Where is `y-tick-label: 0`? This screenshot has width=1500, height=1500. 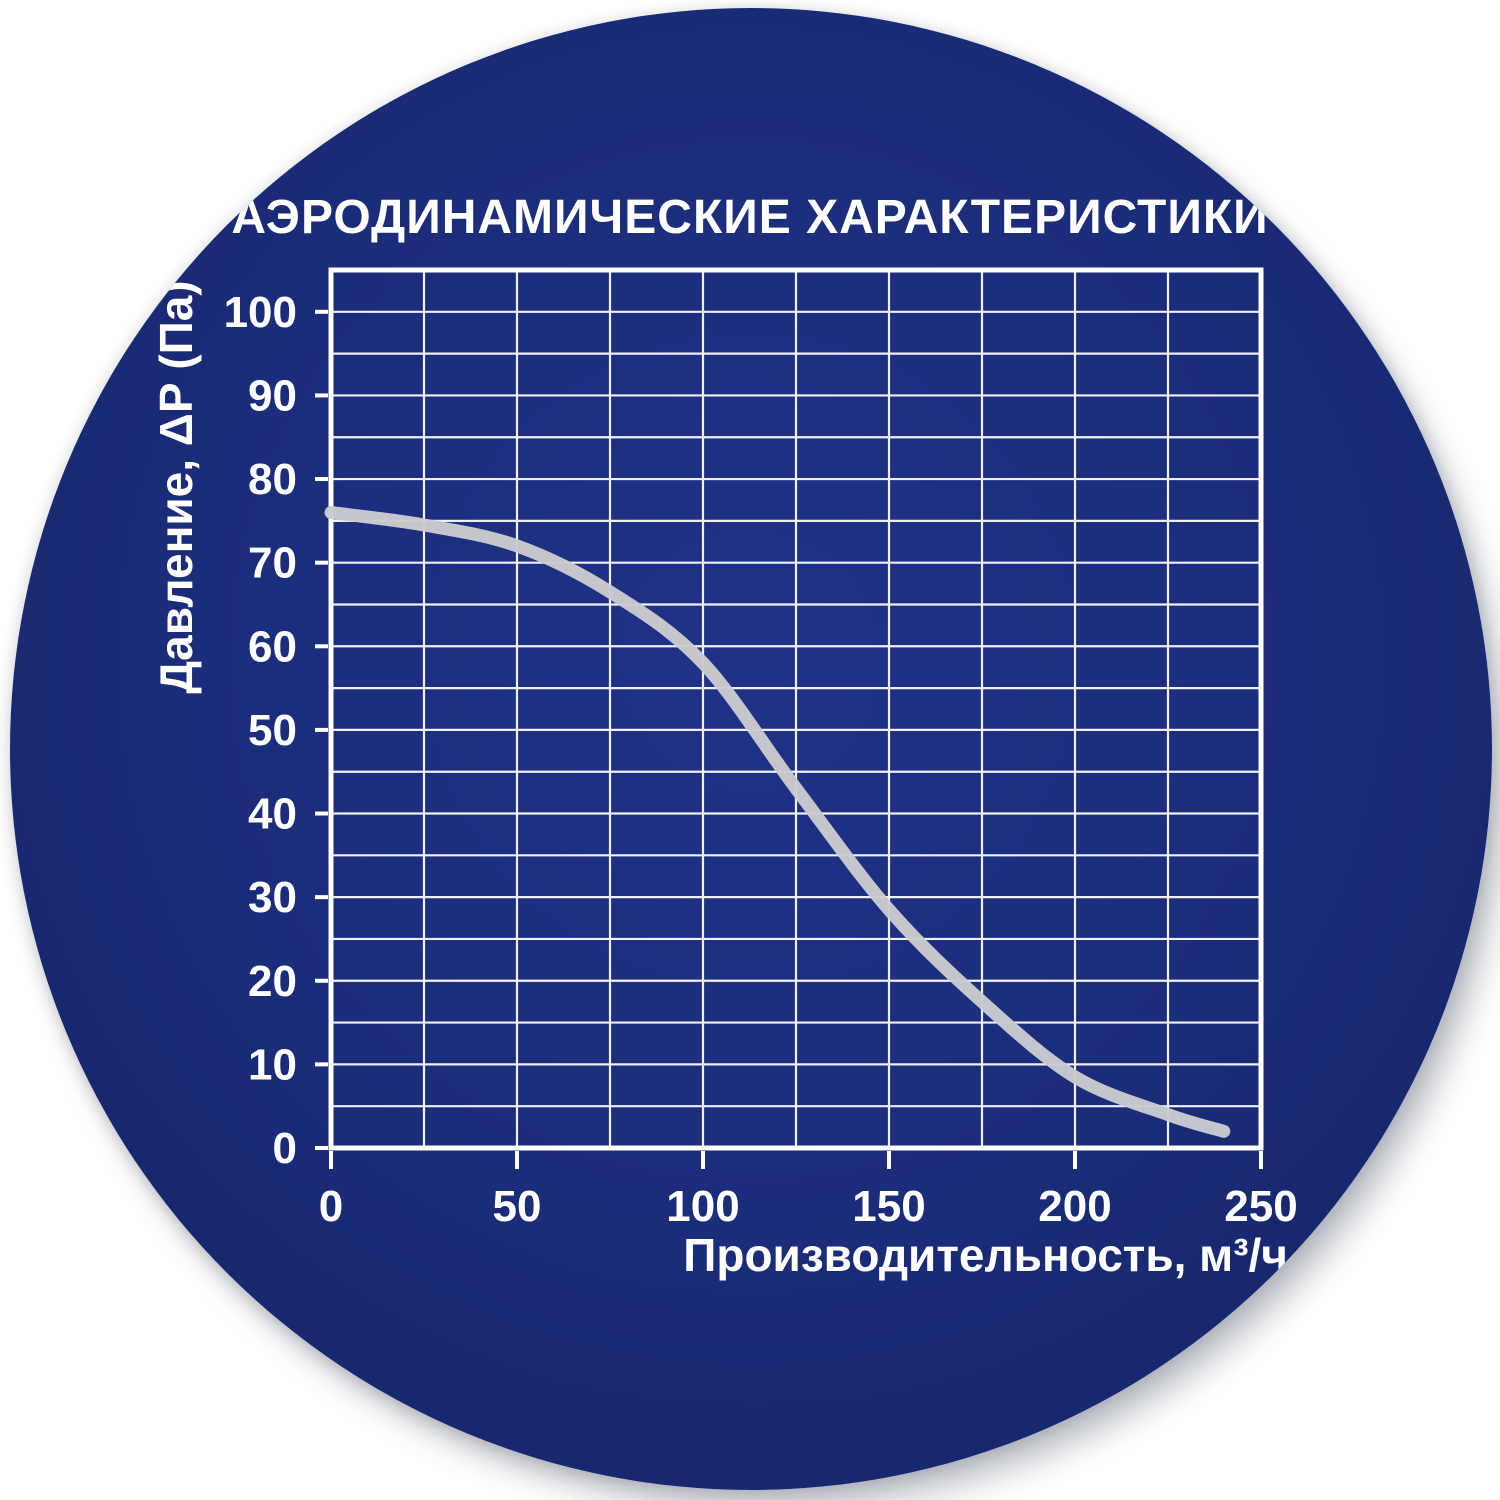 y-tick-label: 0 is located at coordinates (285, 1148).